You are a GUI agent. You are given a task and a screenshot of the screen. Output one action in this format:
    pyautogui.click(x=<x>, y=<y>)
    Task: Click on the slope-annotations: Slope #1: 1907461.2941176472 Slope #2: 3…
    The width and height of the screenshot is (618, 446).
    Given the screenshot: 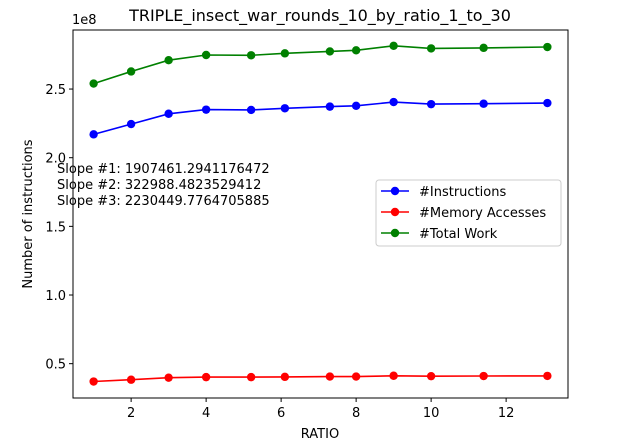 What is the action you would take?
    pyautogui.click(x=163, y=185)
    